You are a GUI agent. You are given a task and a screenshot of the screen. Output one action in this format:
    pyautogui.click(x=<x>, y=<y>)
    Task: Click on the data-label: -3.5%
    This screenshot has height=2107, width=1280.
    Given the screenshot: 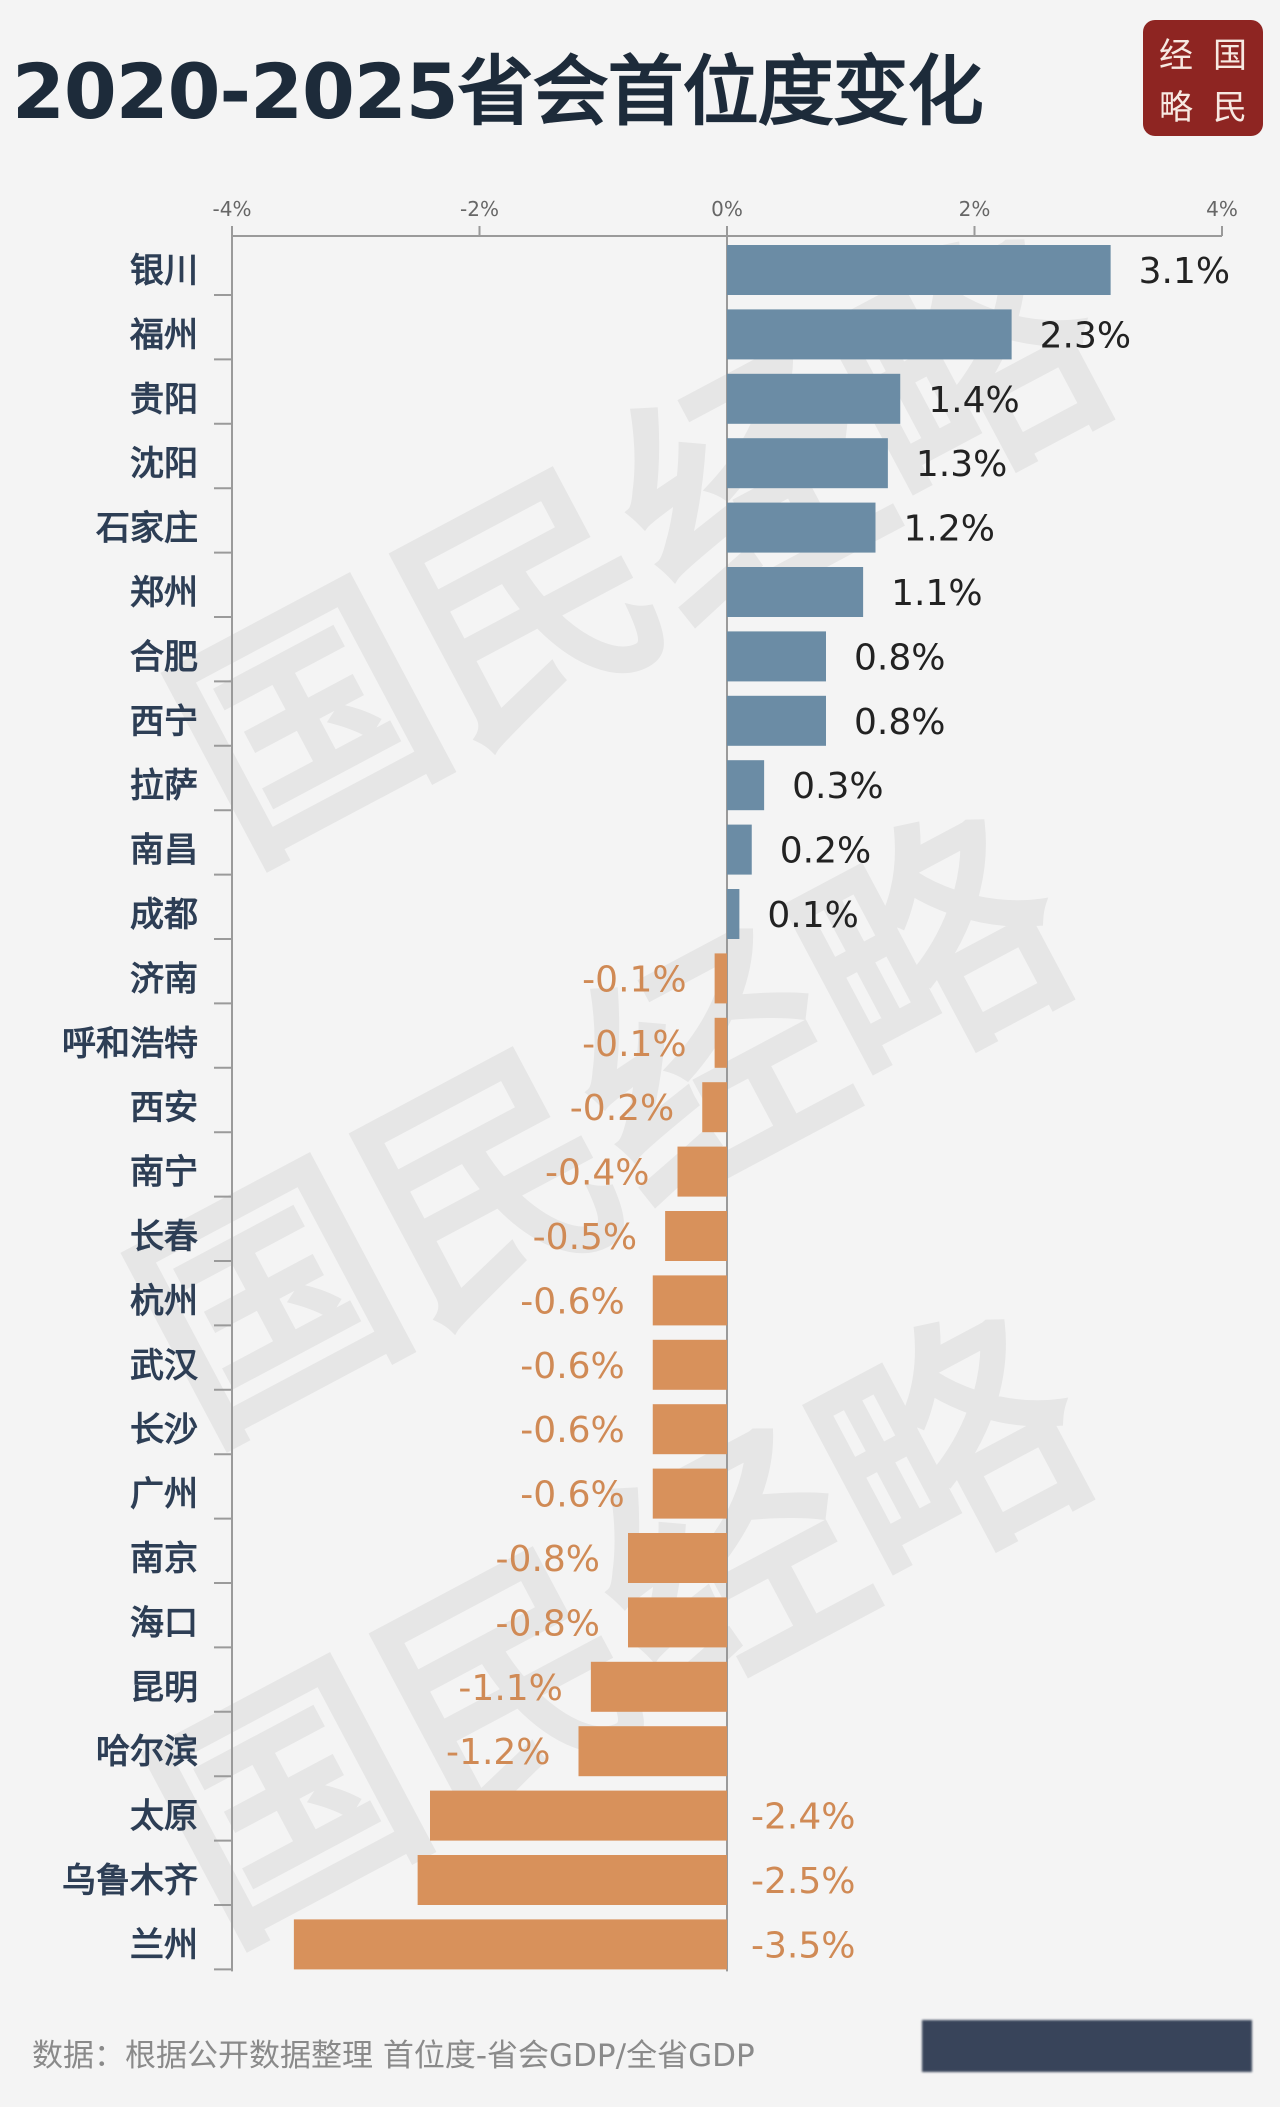 What is the action you would take?
    pyautogui.click(x=803, y=1945)
    